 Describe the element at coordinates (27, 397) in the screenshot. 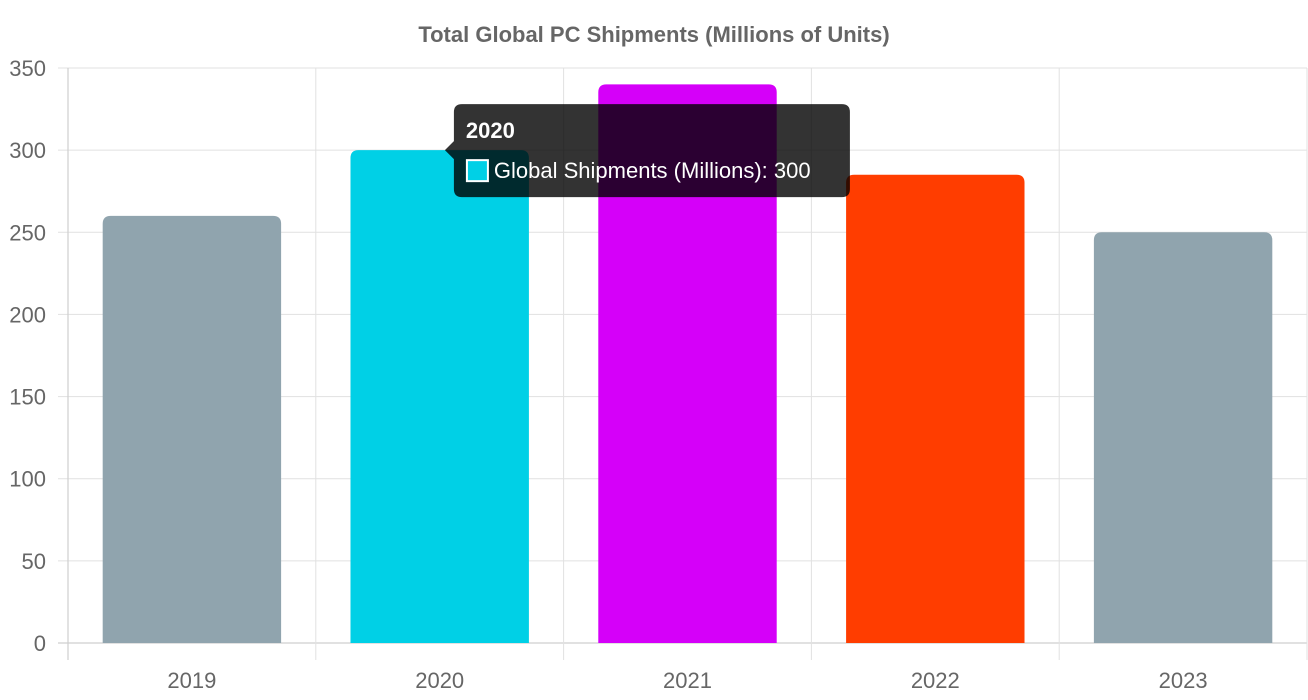

I see `y-tick-label: 150` at that location.